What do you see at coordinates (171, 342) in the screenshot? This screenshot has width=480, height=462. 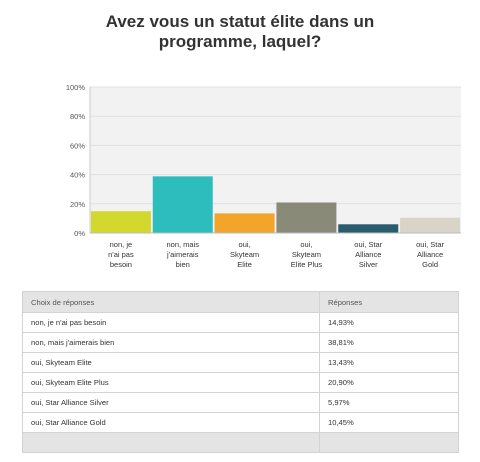 I see `row-label: non, mais j'aimerais bien` at bounding box center [171, 342].